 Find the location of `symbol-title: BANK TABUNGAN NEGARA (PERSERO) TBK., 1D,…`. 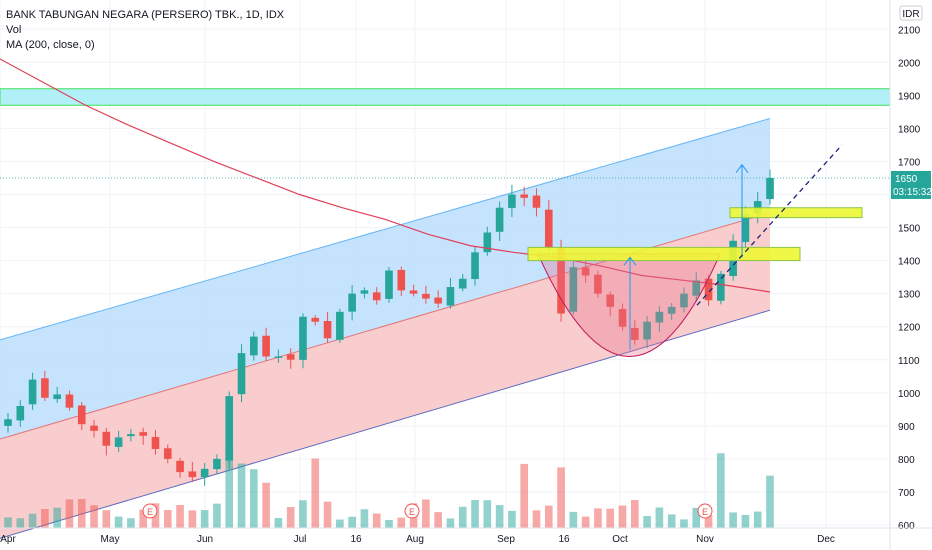

symbol-title: BANK TABUNGAN NEGARA (PERSERO) TBK., 1D,… is located at coordinates (145, 15).